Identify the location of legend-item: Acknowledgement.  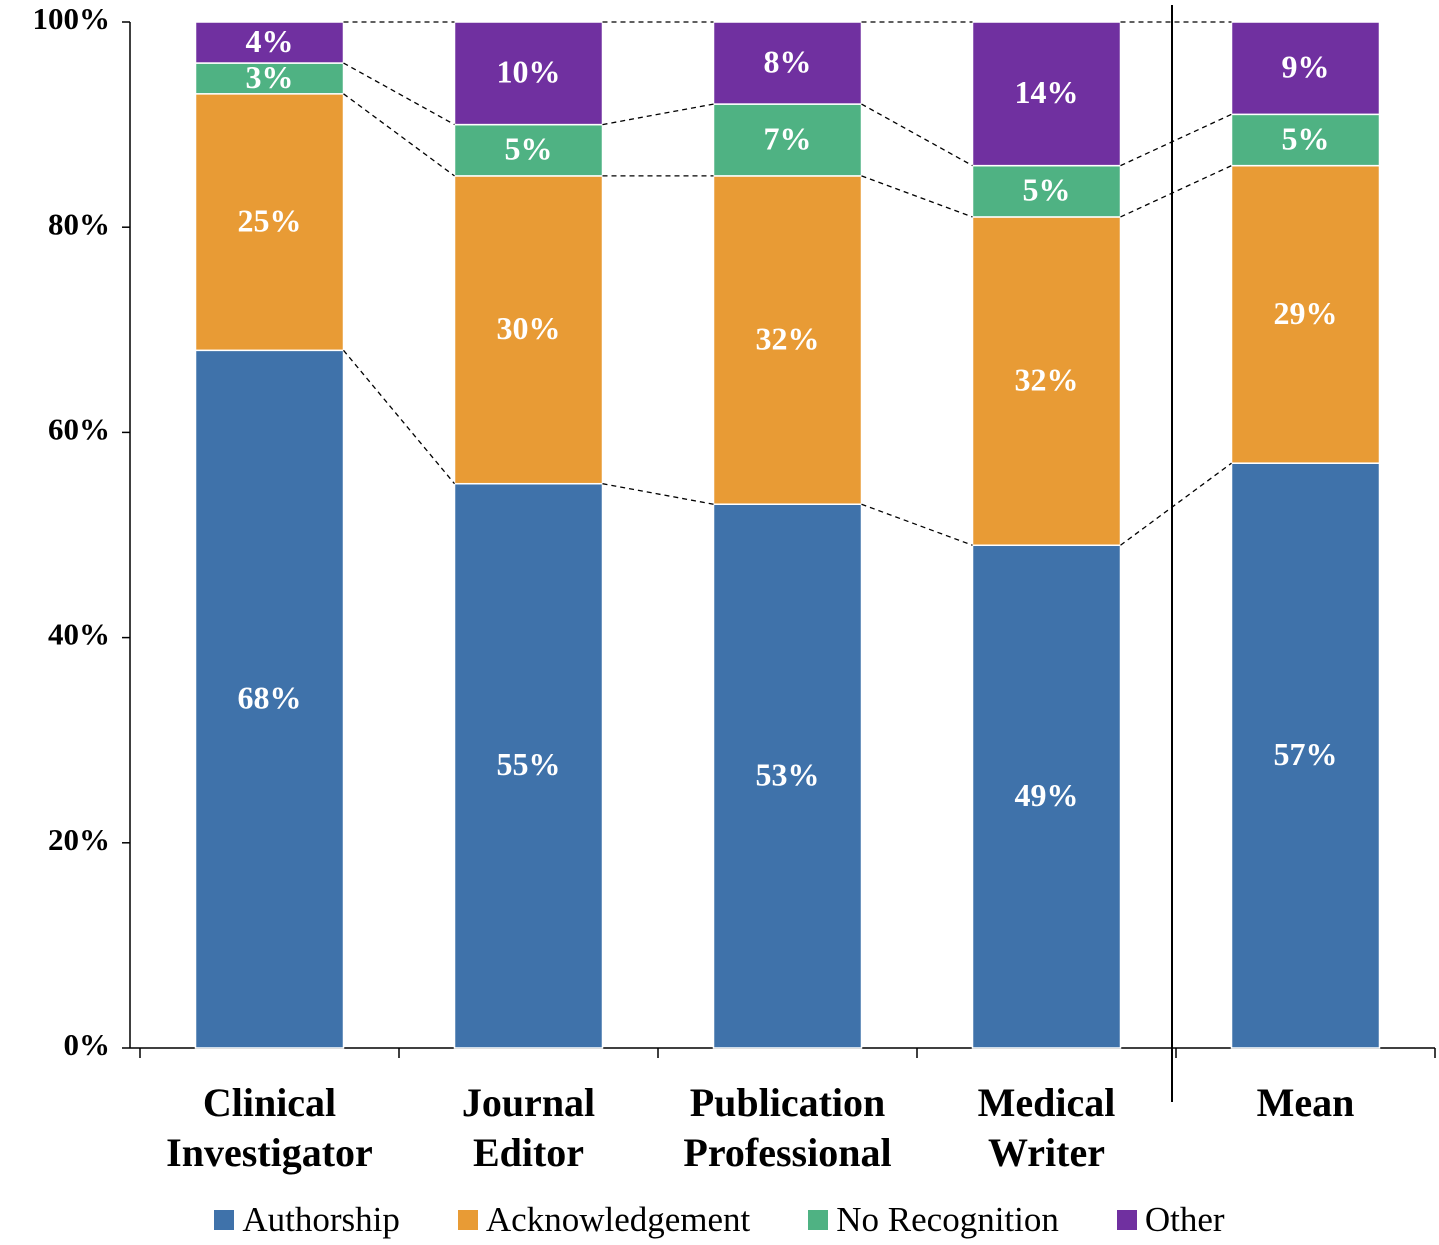
(604, 1220).